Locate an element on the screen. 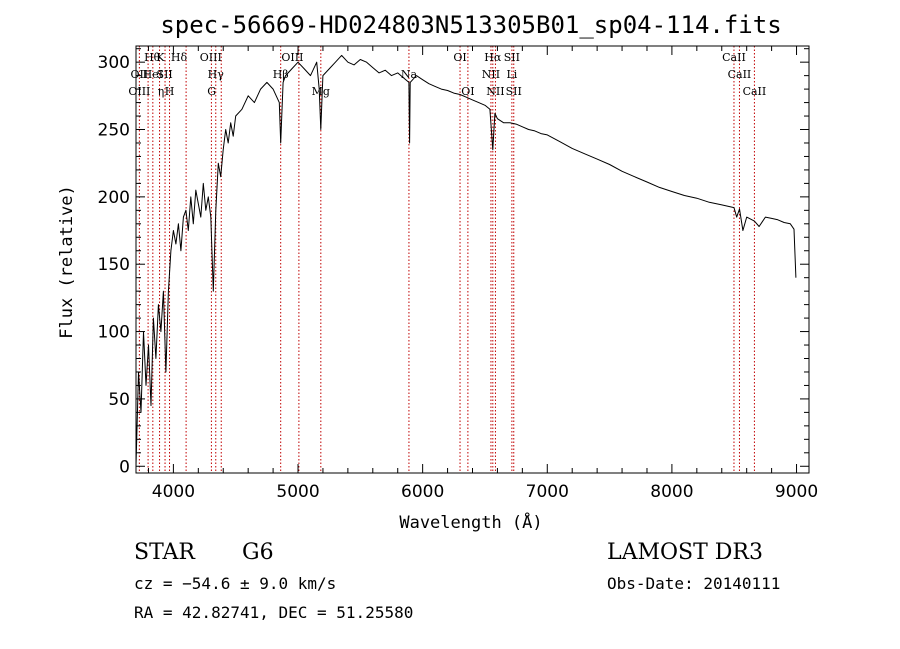 This screenshot has height=649, width=900. y-tick-label-2: 100 is located at coordinates (114, 333).